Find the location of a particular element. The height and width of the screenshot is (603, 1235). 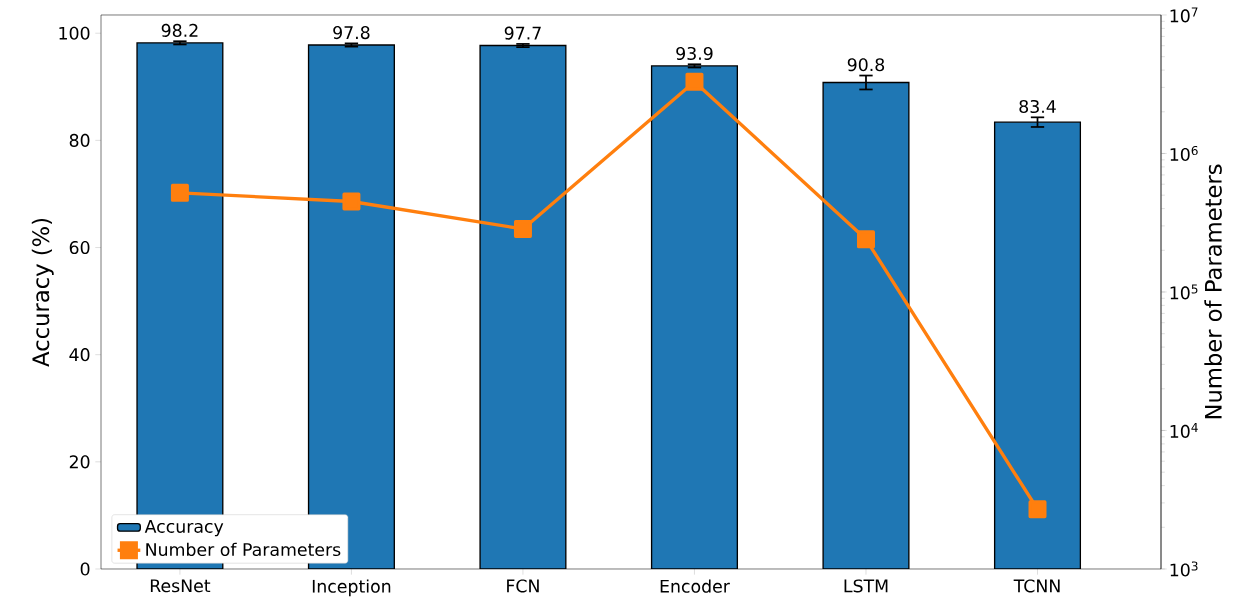

legend-label: Accuracy is located at coordinates (184, 528).